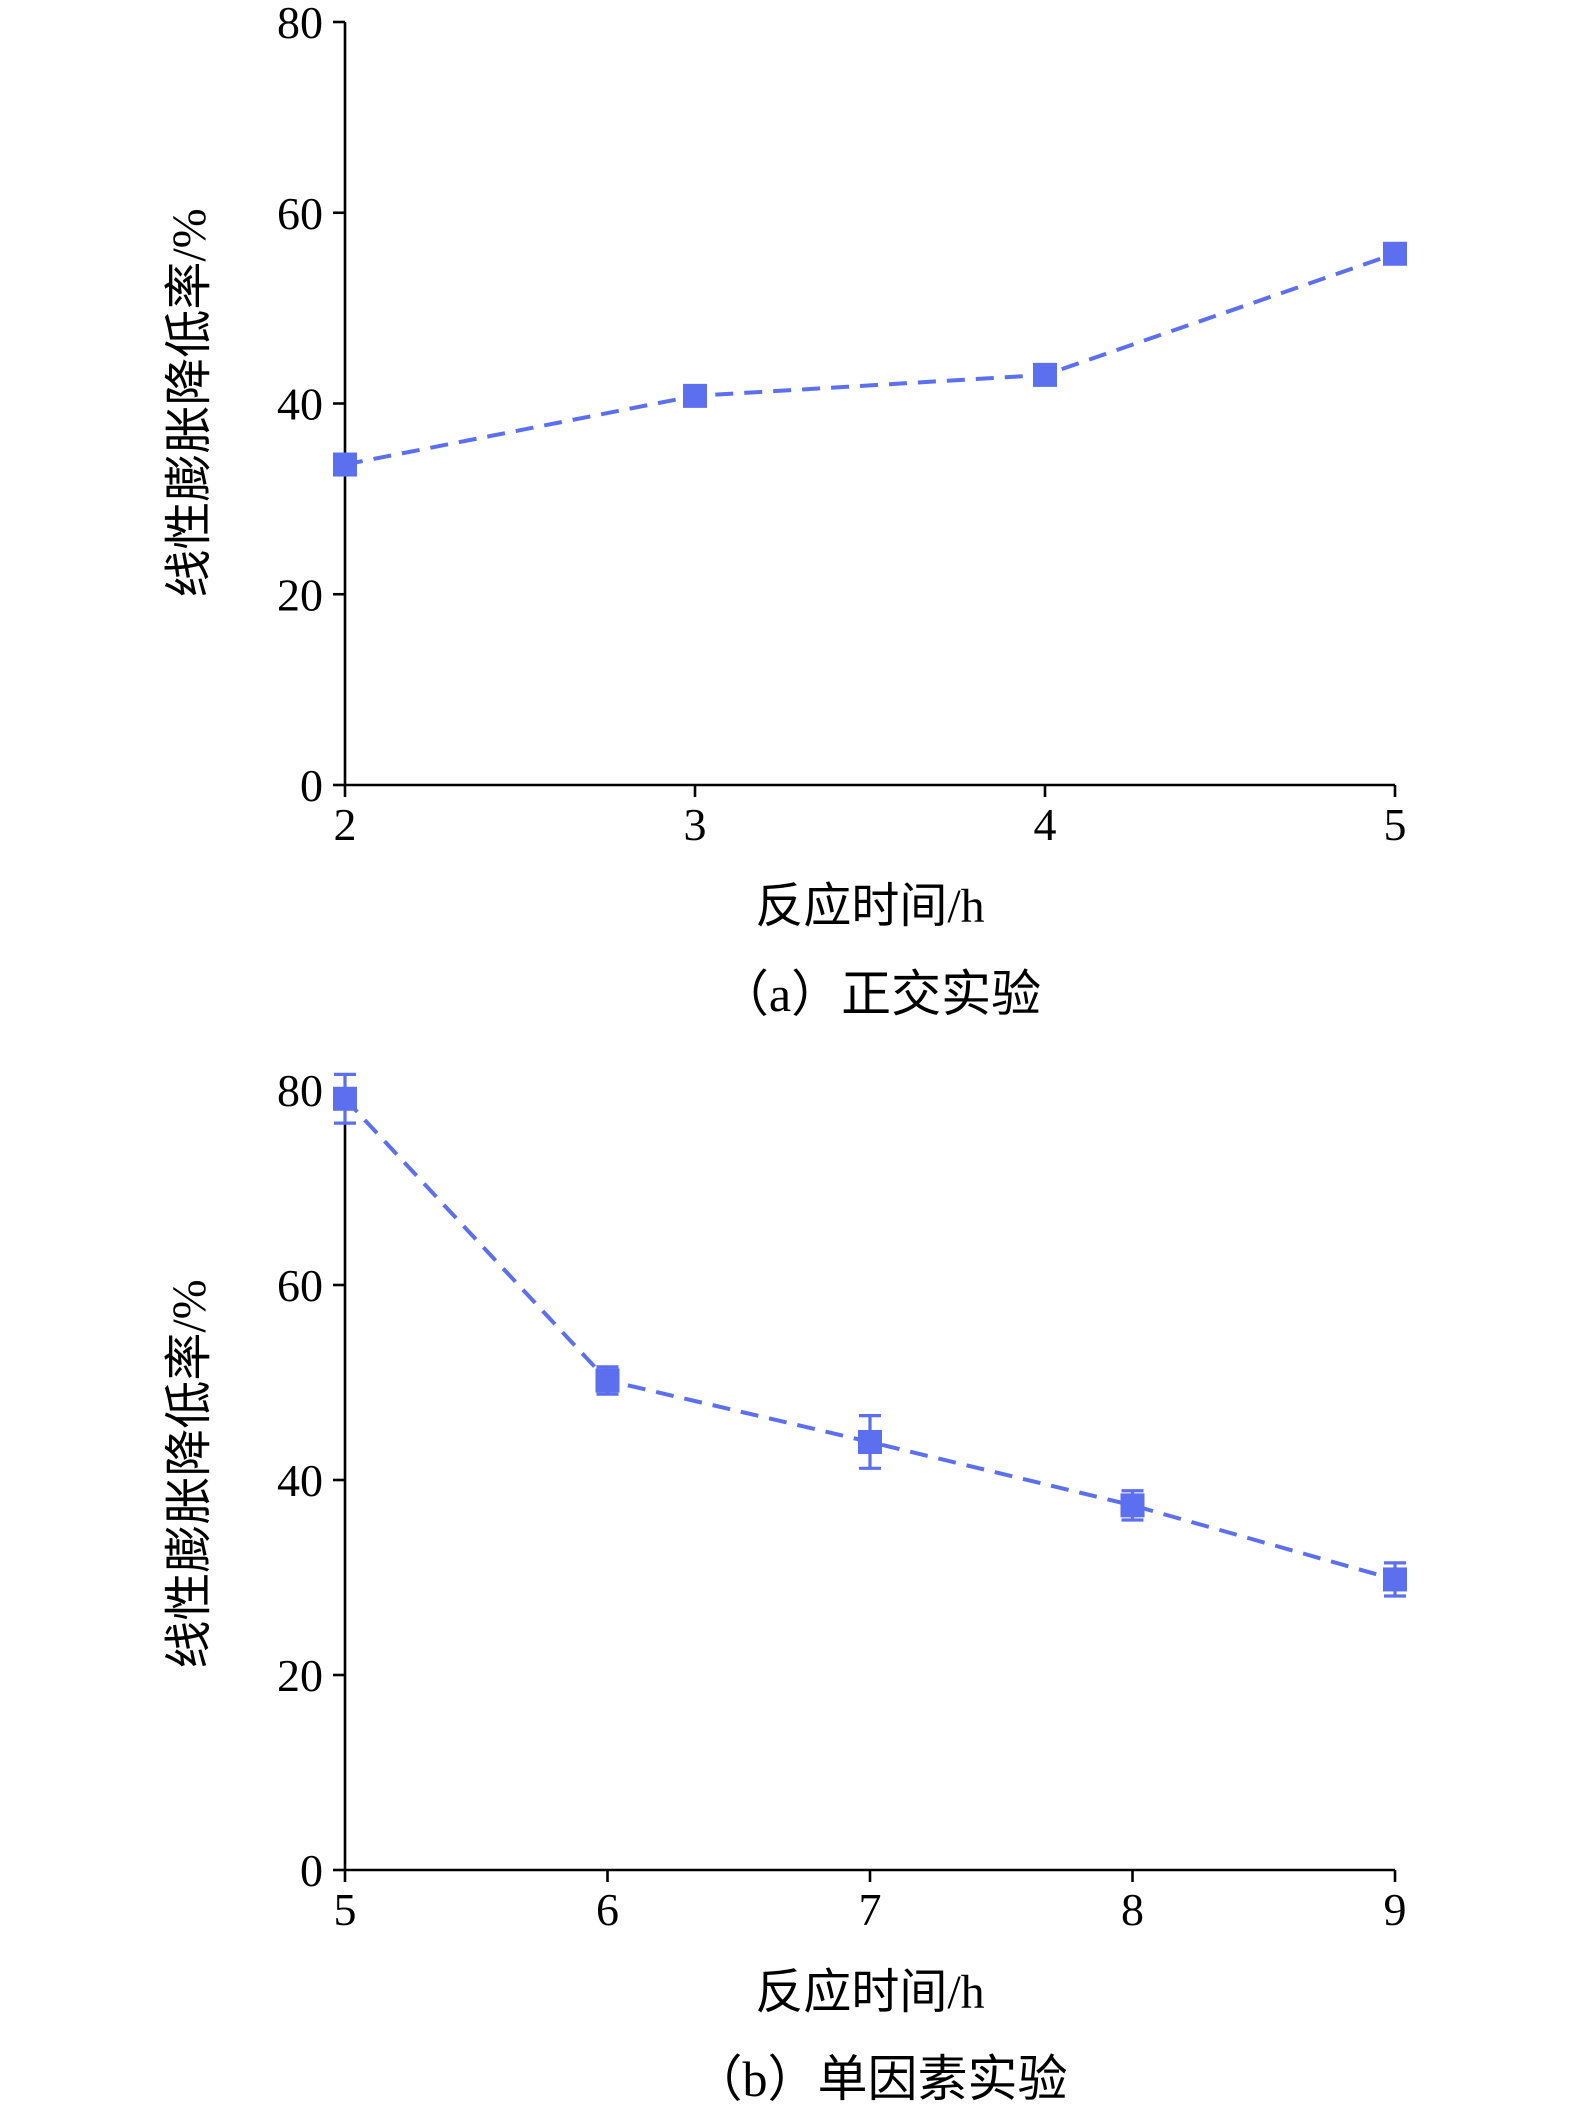 The width and height of the screenshot is (1575, 2116). What do you see at coordinates (1132, 1909) in the screenshot?
I see `x-tick-label: 8` at bounding box center [1132, 1909].